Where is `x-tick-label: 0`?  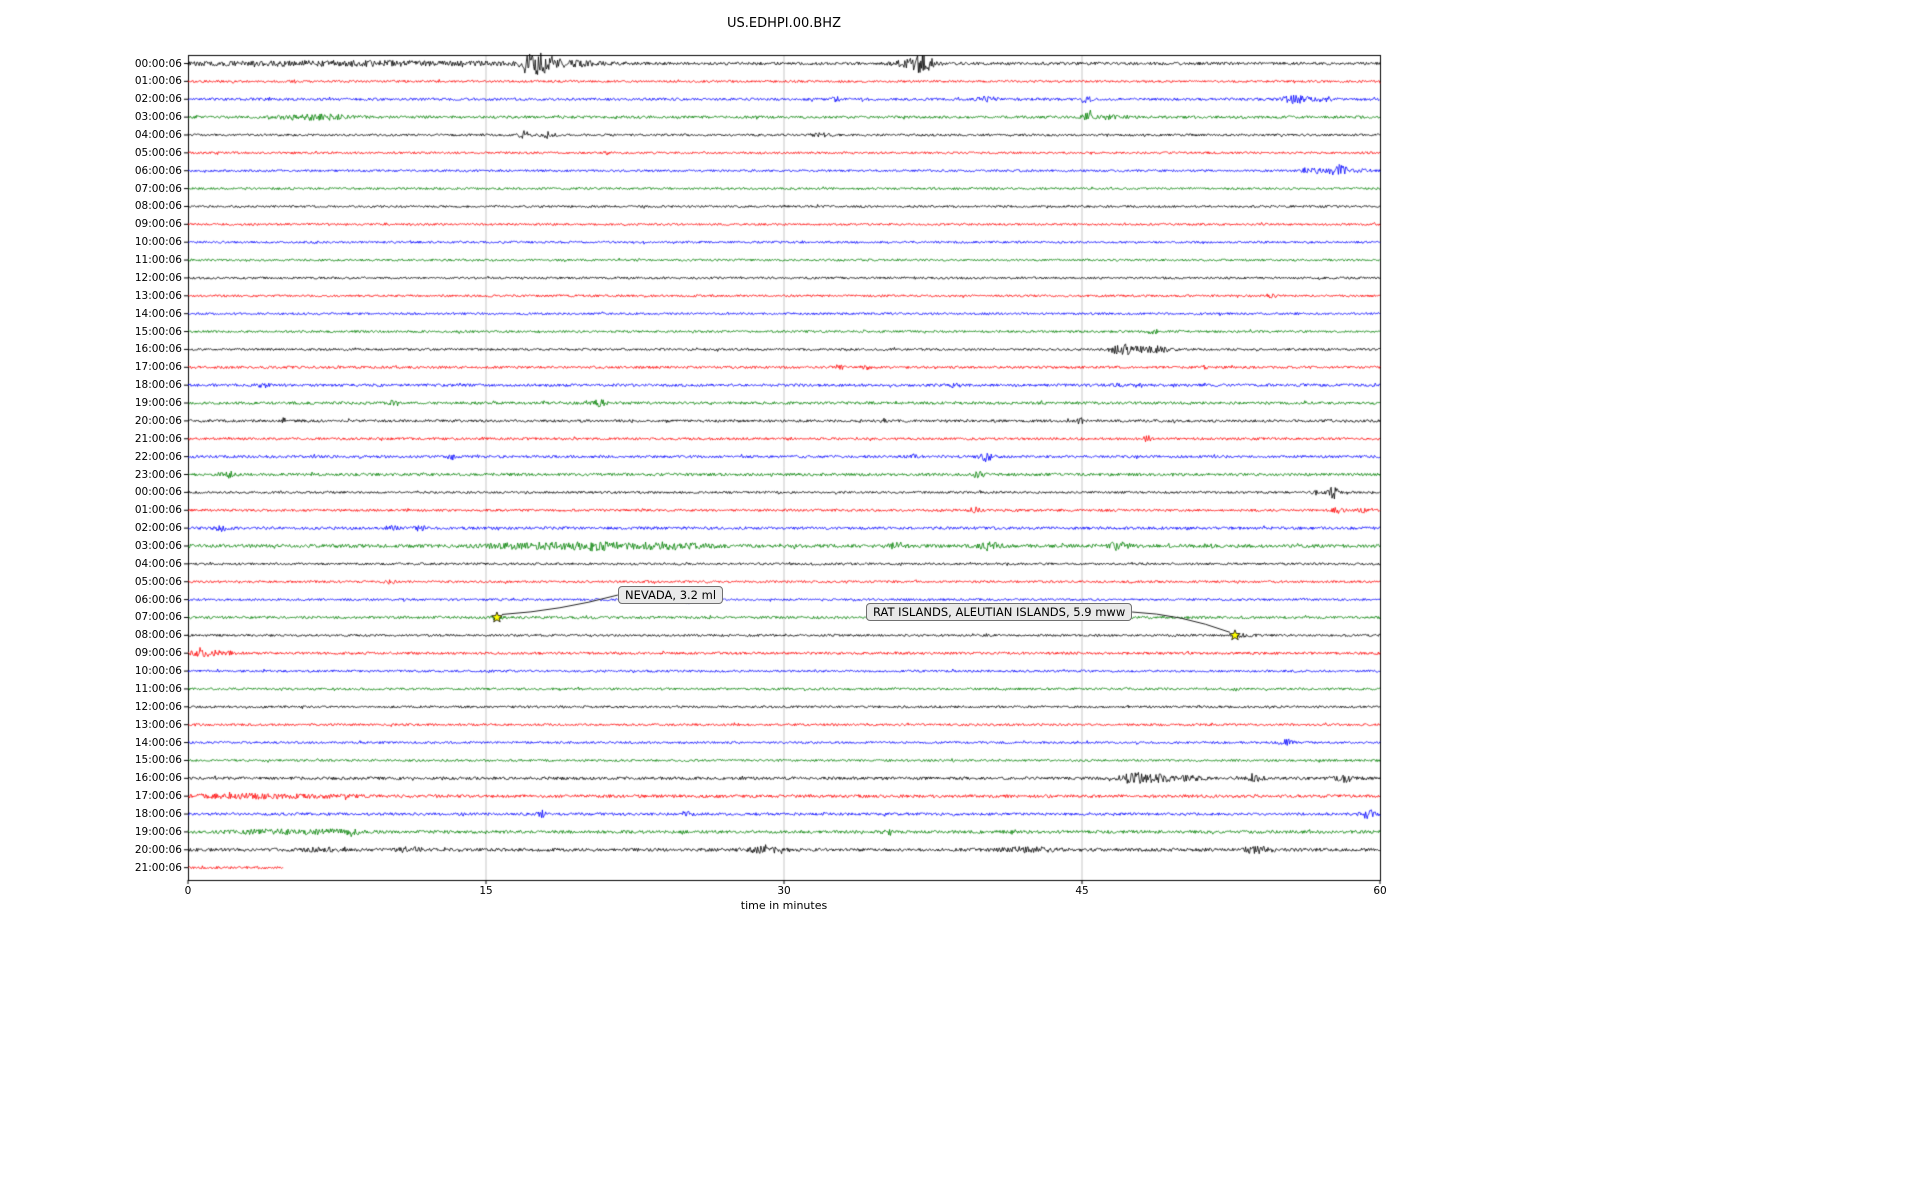 x-tick-label: 0 is located at coordinates (188, 891).